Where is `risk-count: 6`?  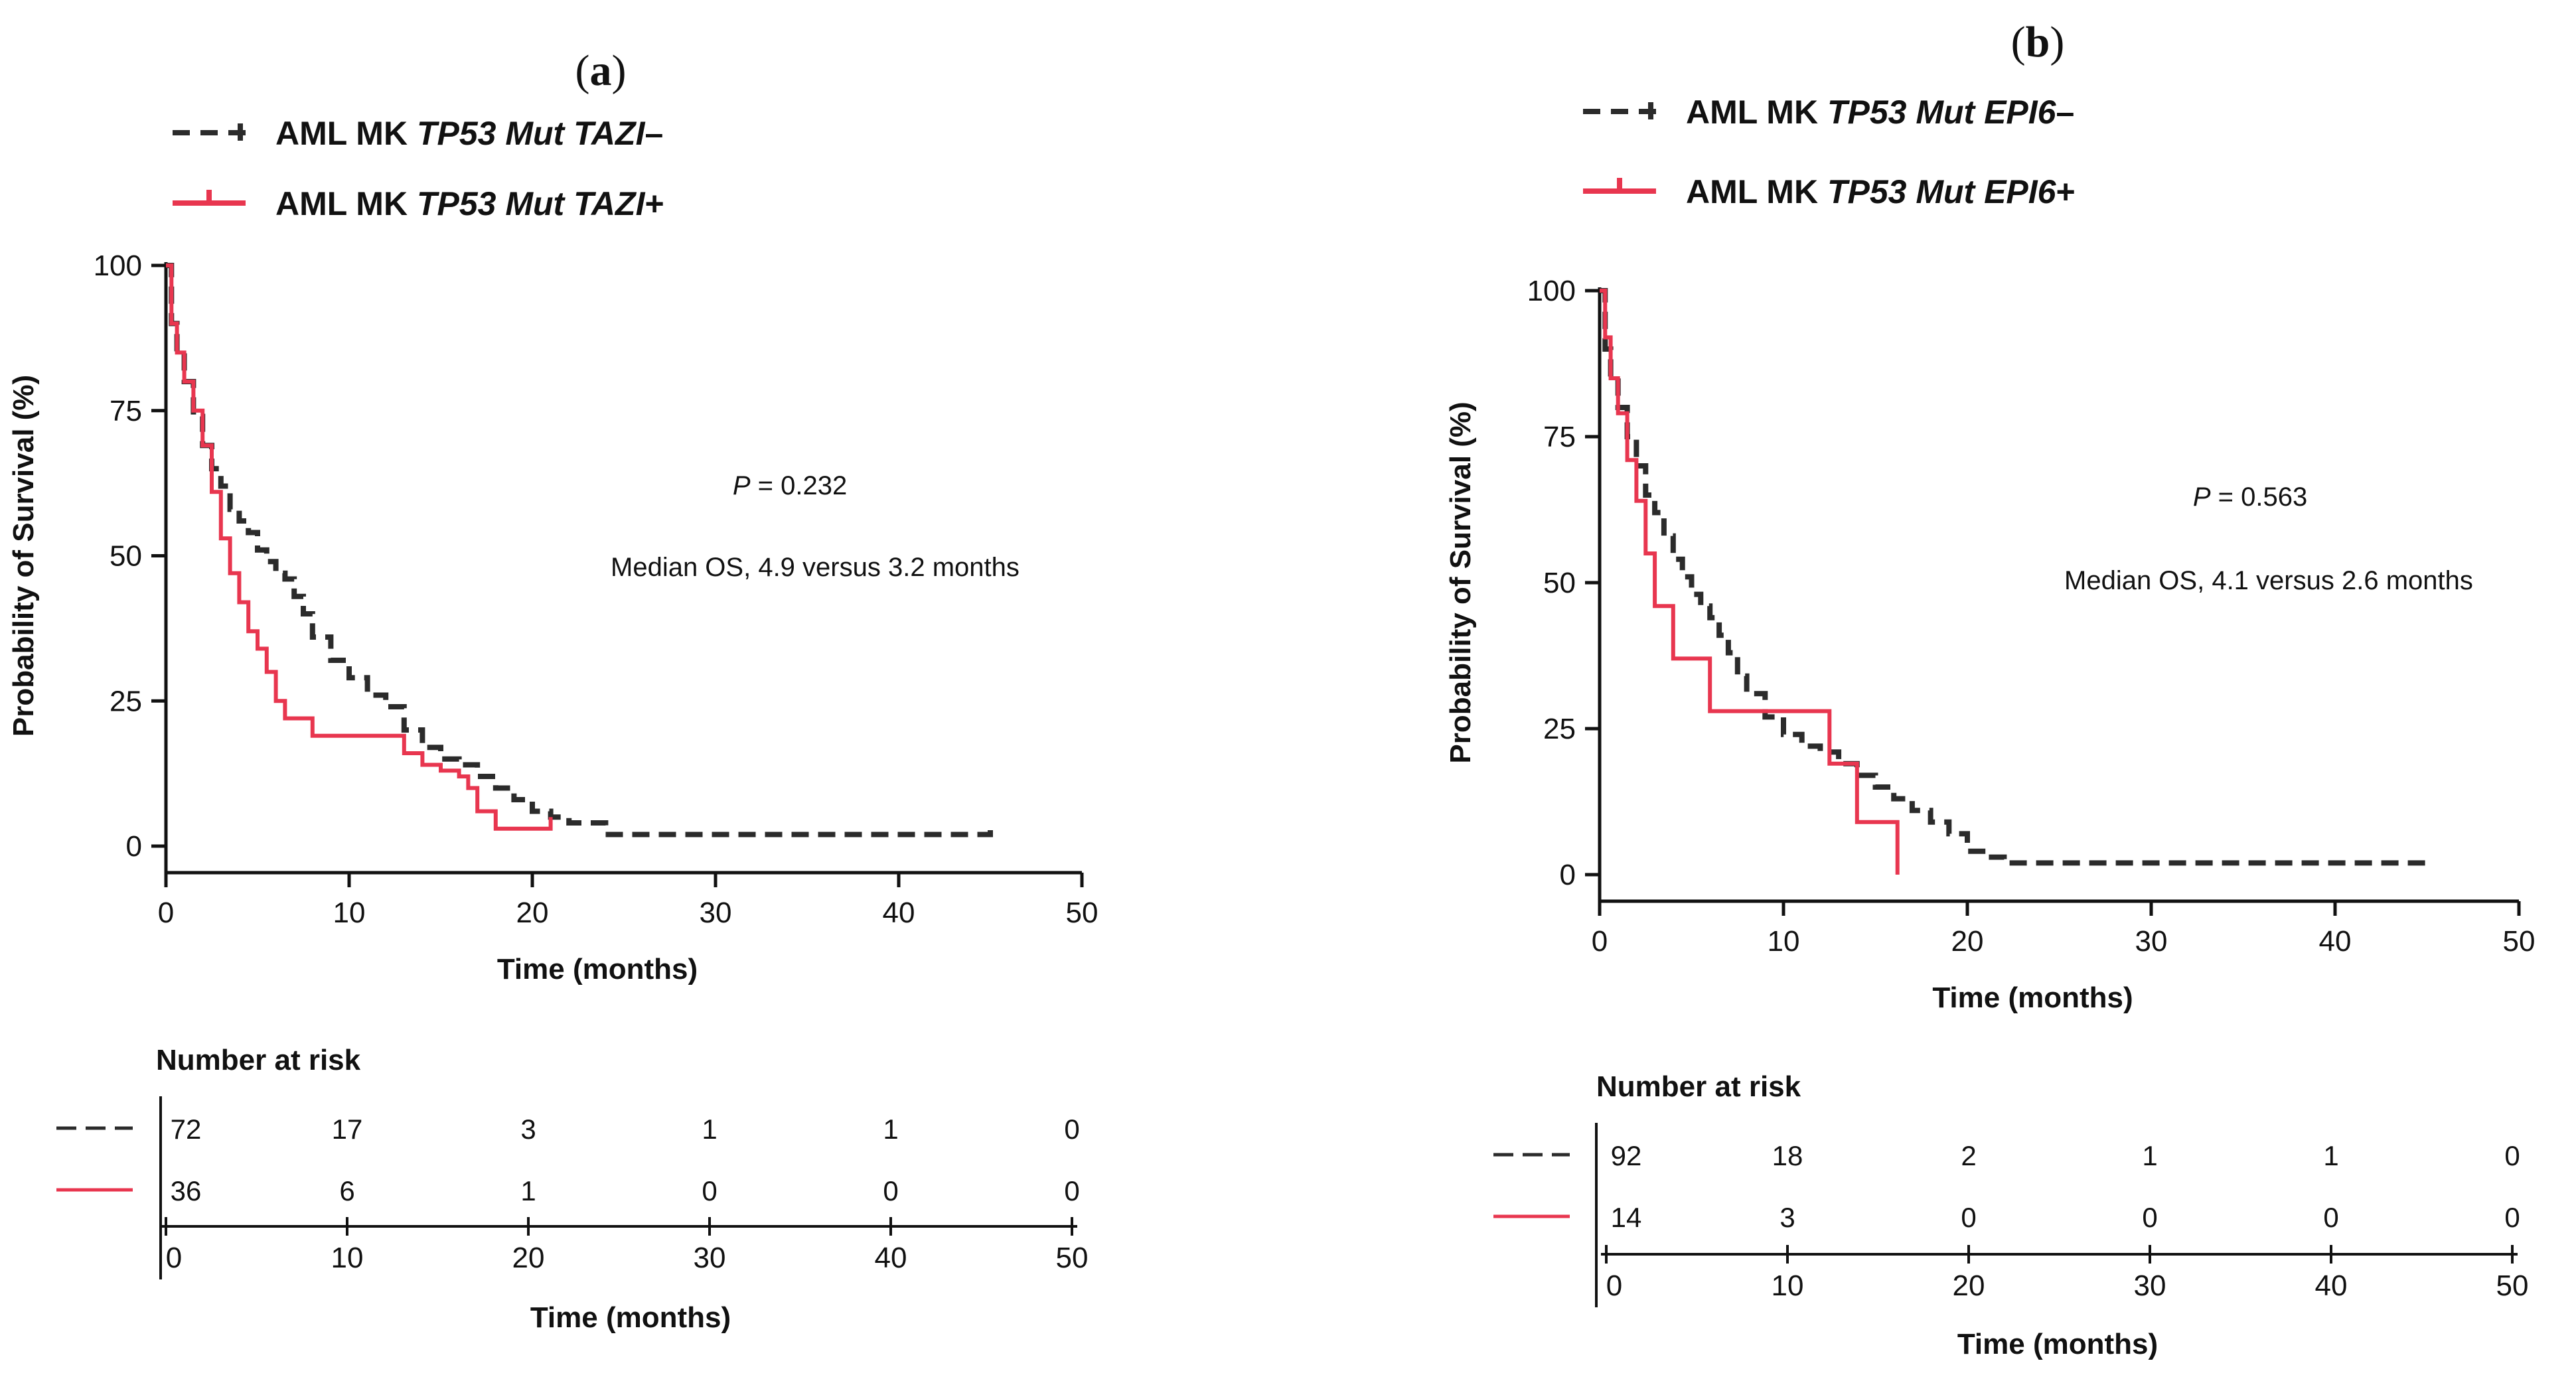
risk-count: 6 is located at coordinates (347, 1190).